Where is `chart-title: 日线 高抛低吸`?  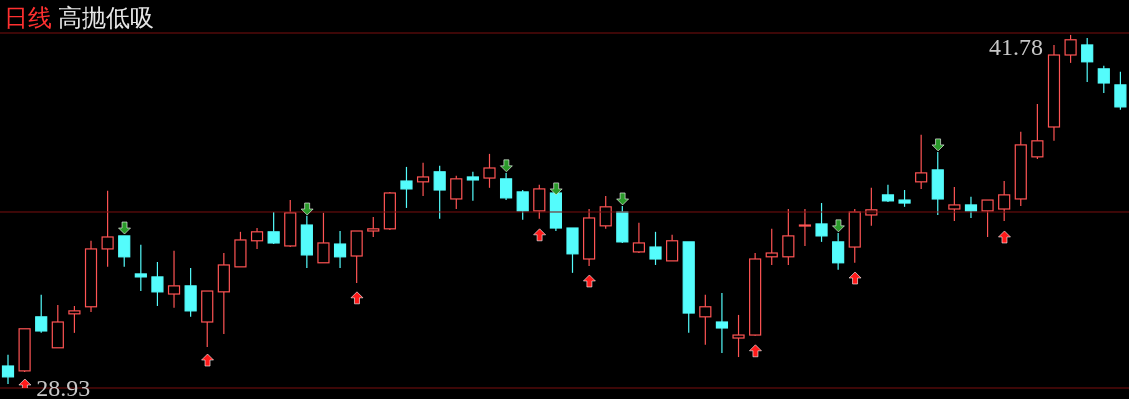
chart-title: 日线 高抛低吸 is located at coordinates (79, 18).